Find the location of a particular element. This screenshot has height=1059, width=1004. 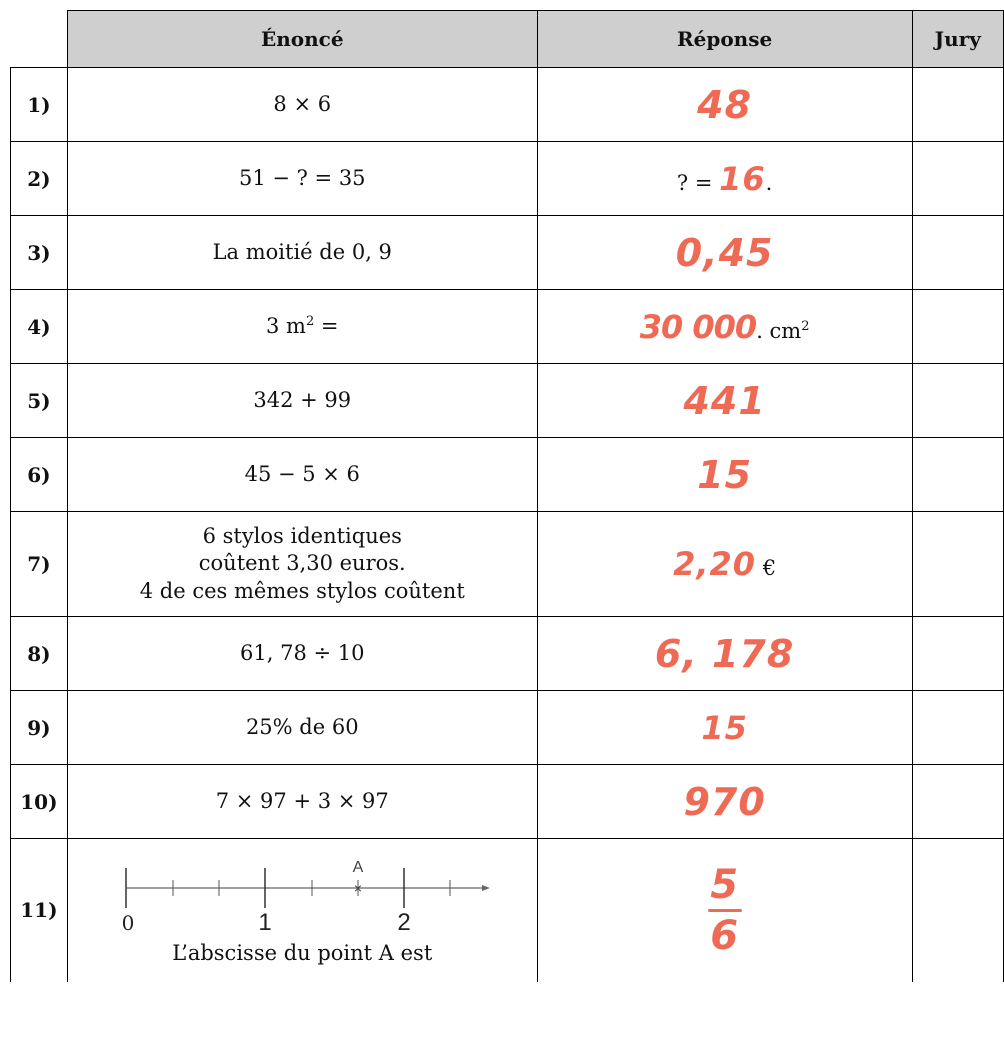

row-number: 7) is located at coordinates (39, 564).